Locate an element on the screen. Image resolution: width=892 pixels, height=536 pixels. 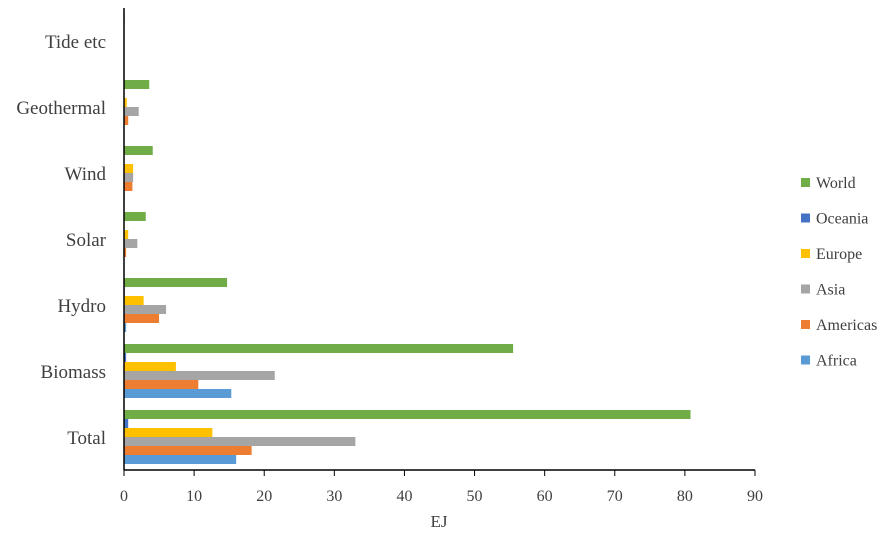
bar-wind-asia is located at coordinates (129, 177).